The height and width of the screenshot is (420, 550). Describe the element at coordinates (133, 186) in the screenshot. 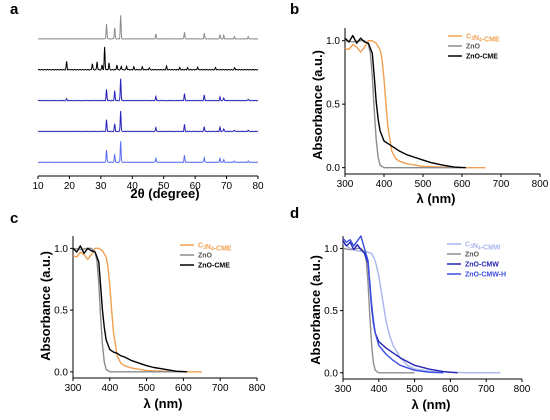

I see `x-tick-label: 40` at that location.